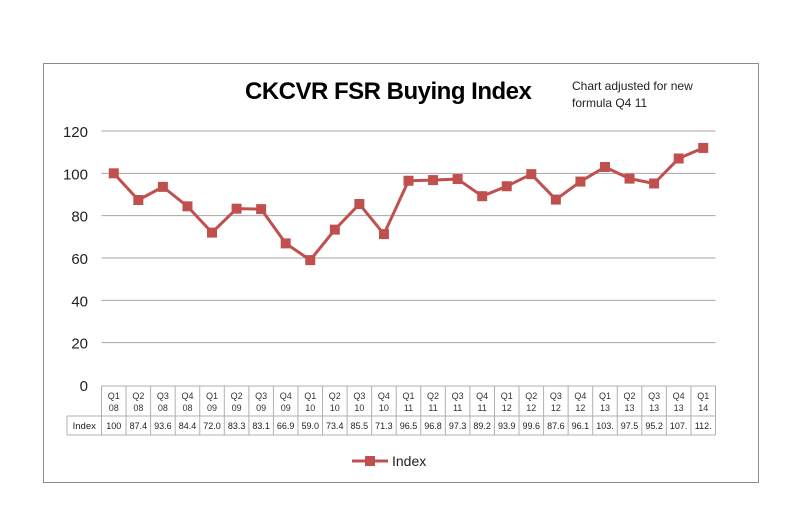 The height and width of the screenshot is (532, 800). What do you see at coordinates (703, 408) in the screenshot?
I see `x-tick-label: 14` at bounding box center [703, 408].